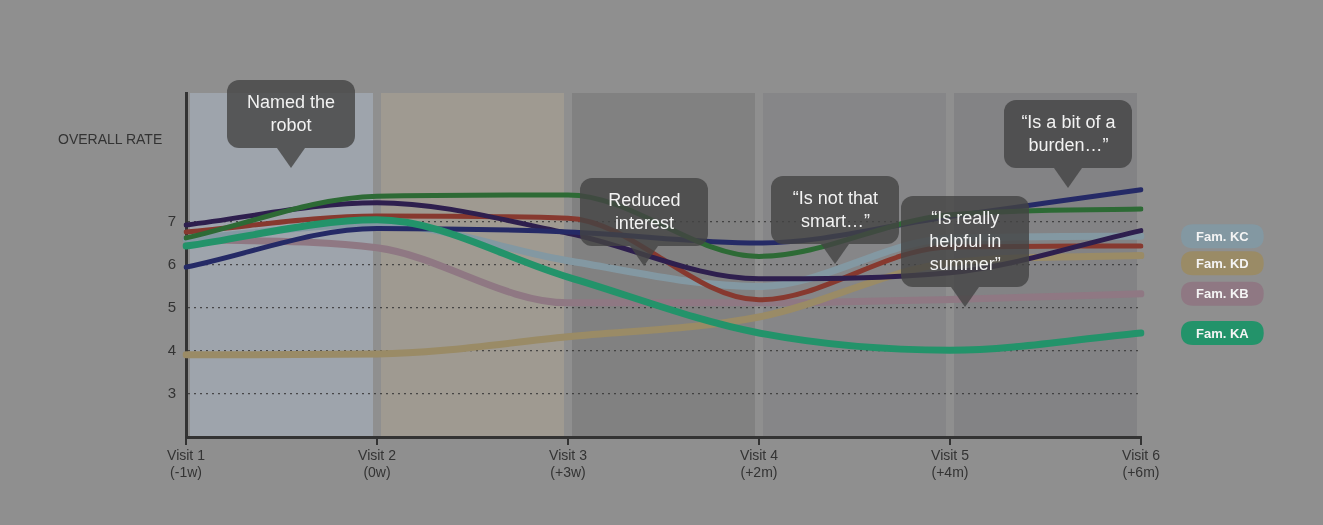  I want to click on y-tick-label: 5, so click(171, 307).